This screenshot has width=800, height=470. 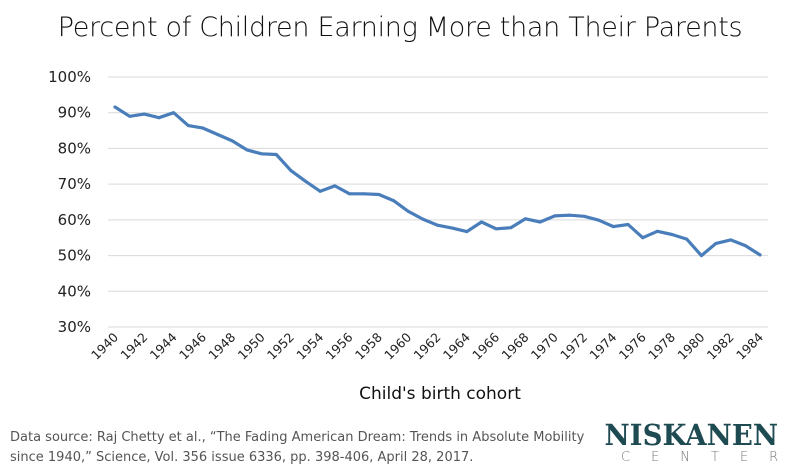 I want to click on x-tick-label: 1980, so click(x=690, y=345).